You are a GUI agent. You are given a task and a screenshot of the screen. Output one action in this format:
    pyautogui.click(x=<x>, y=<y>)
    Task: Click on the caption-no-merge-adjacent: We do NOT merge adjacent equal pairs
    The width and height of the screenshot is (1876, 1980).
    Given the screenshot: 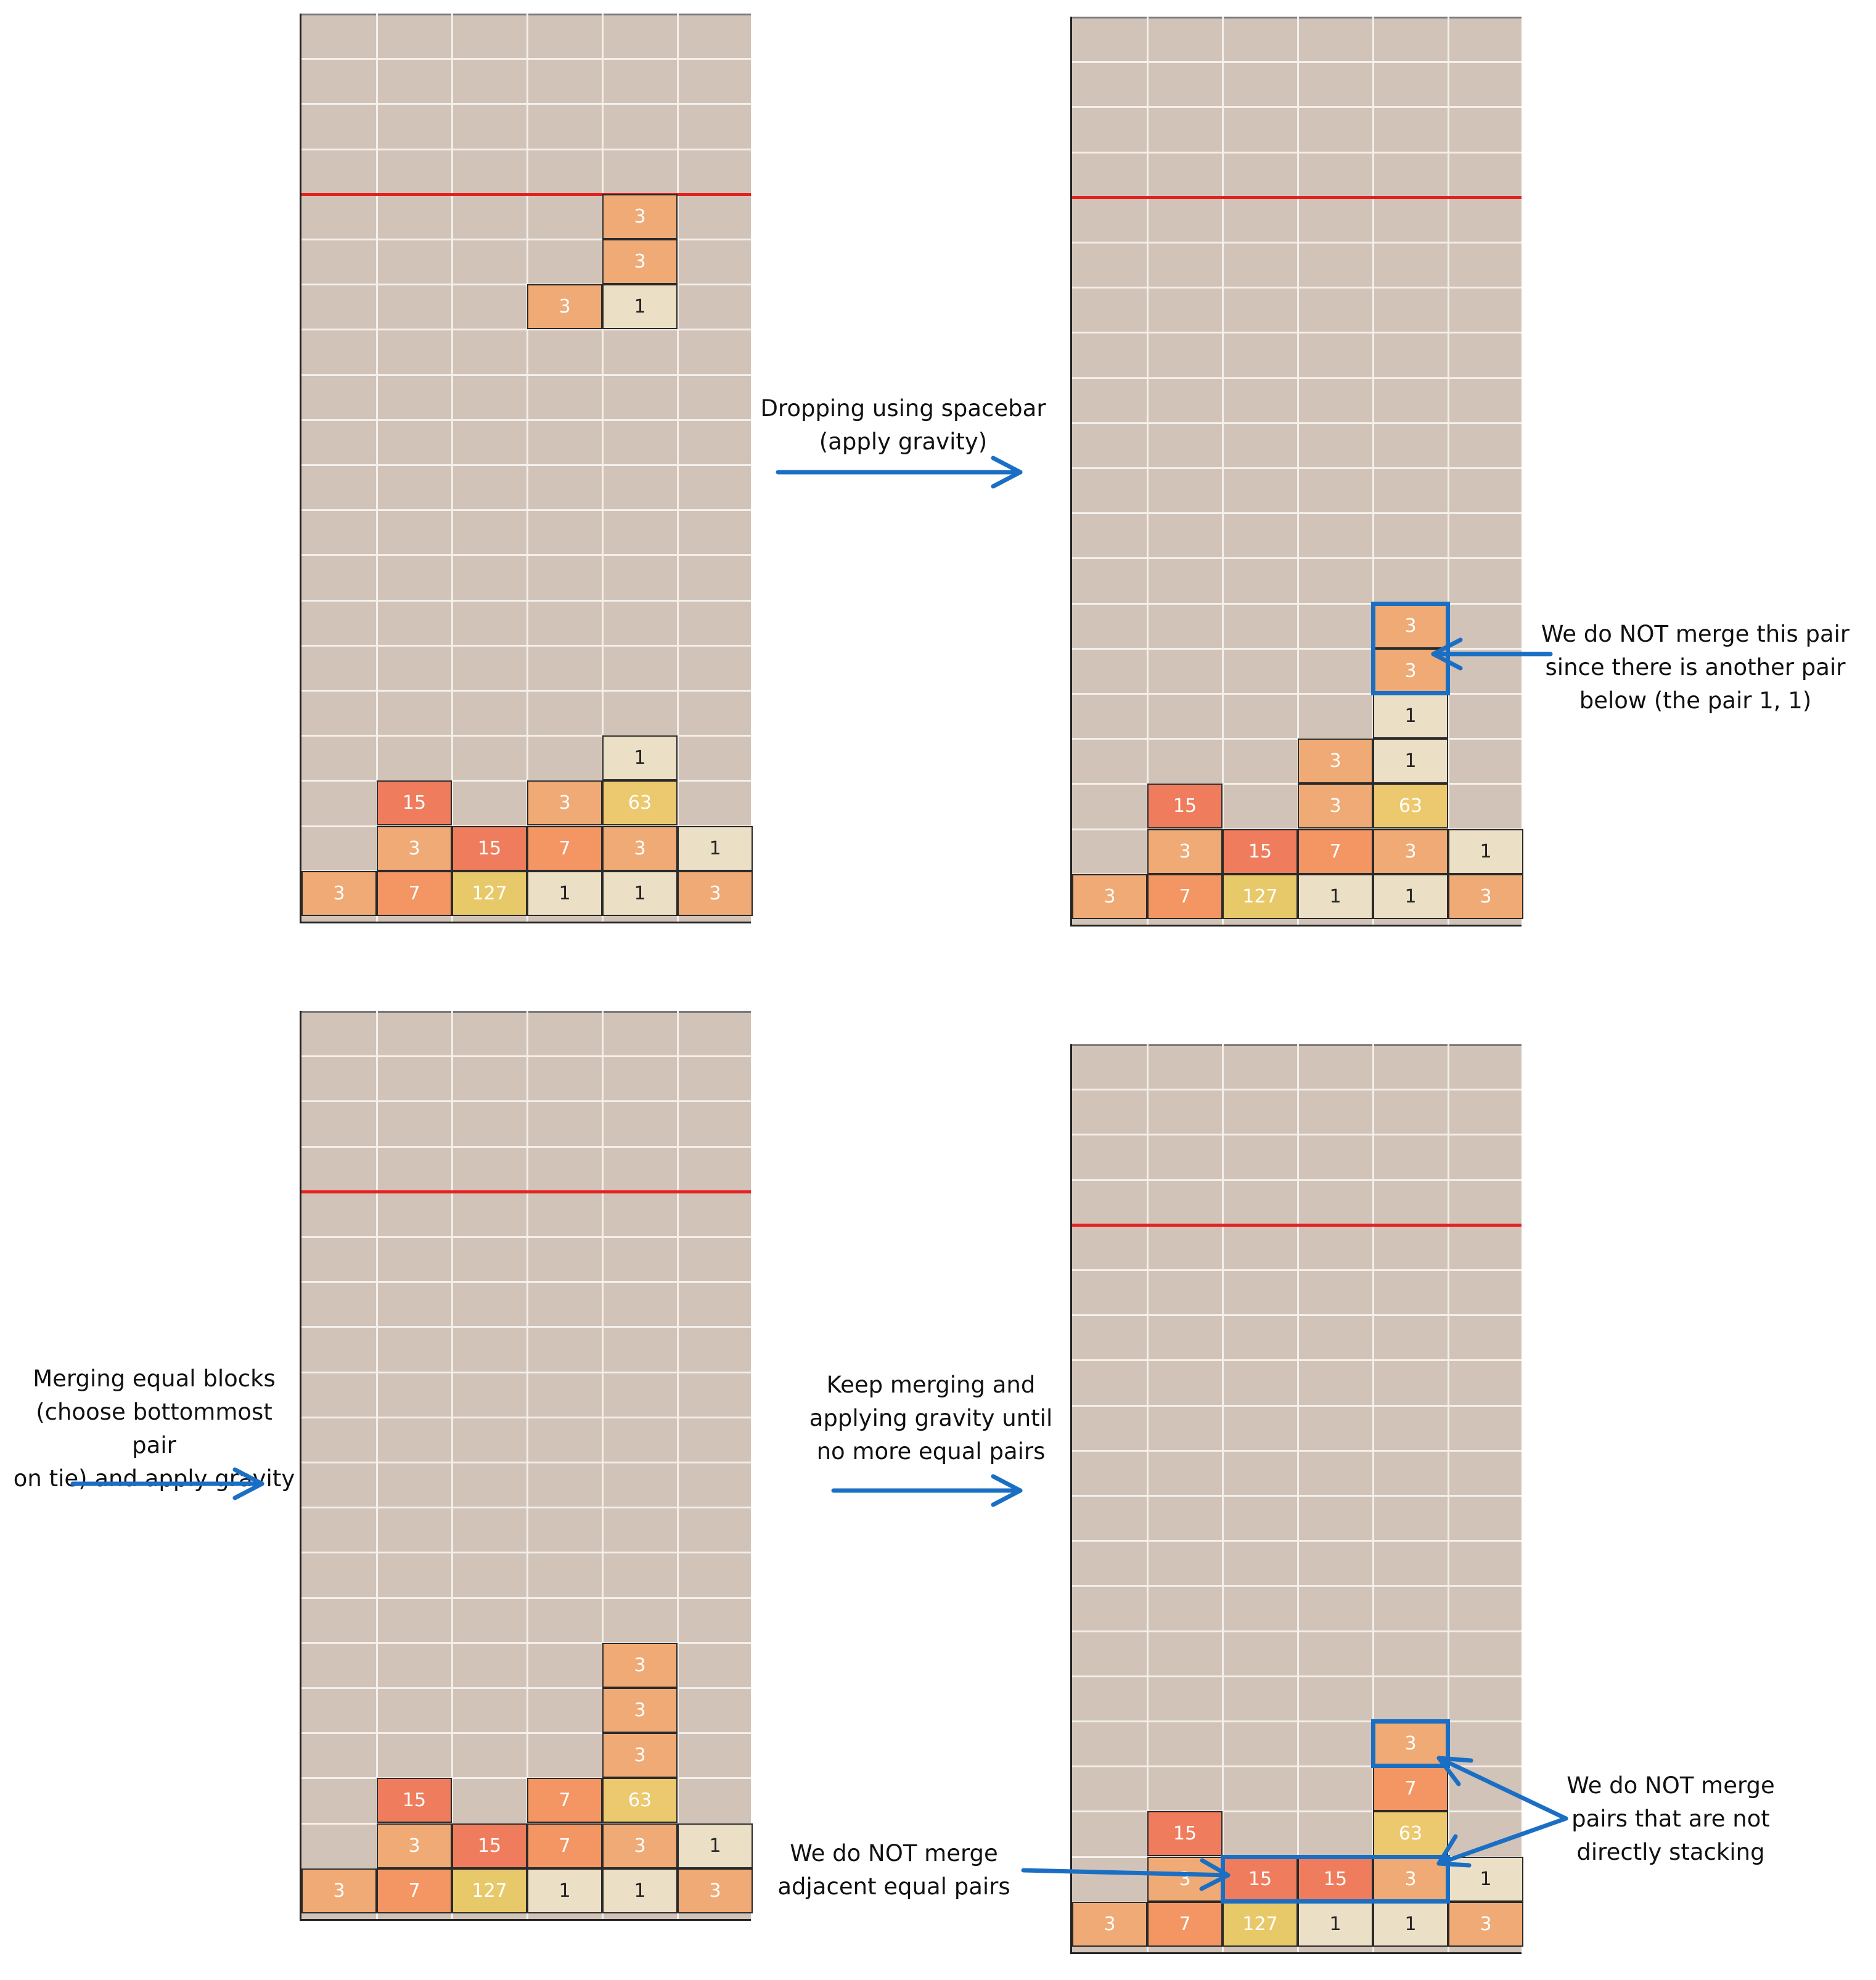 What is the action you would take?
    pyautogui.click(x=893, y=1870)
    